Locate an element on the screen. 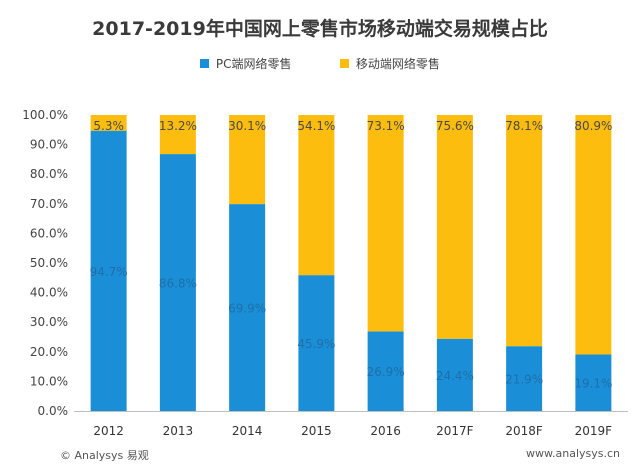  y-tick-label: 50.0% is located at coordinates (49, 263).